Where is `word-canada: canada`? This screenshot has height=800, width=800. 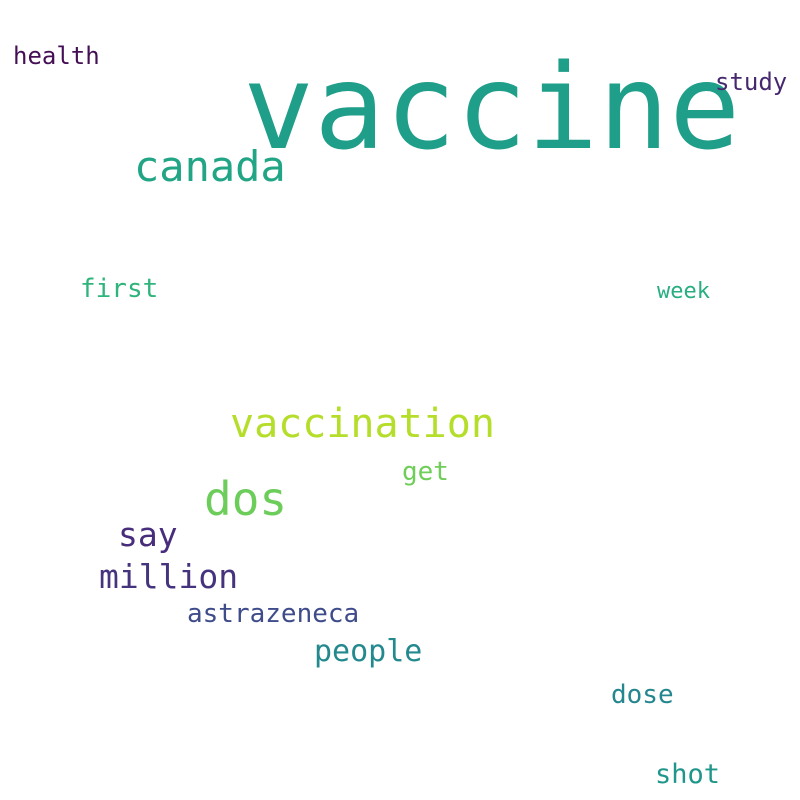
word-canada: canada is located at coordinates (210, 166).